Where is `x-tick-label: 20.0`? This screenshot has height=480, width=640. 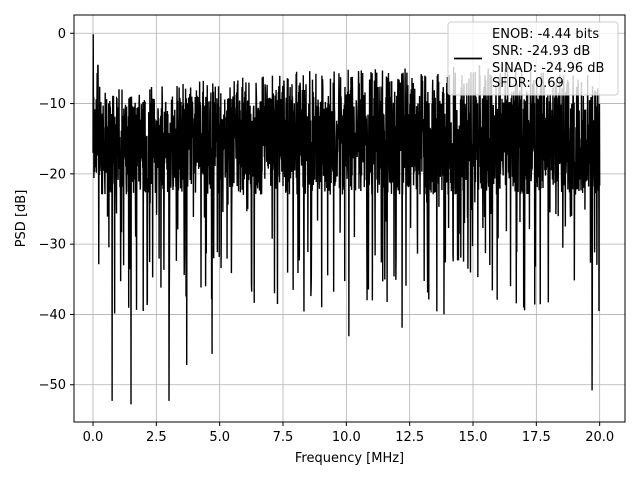 x-tick-label: 20.0 is located at coordinates (599, 437).